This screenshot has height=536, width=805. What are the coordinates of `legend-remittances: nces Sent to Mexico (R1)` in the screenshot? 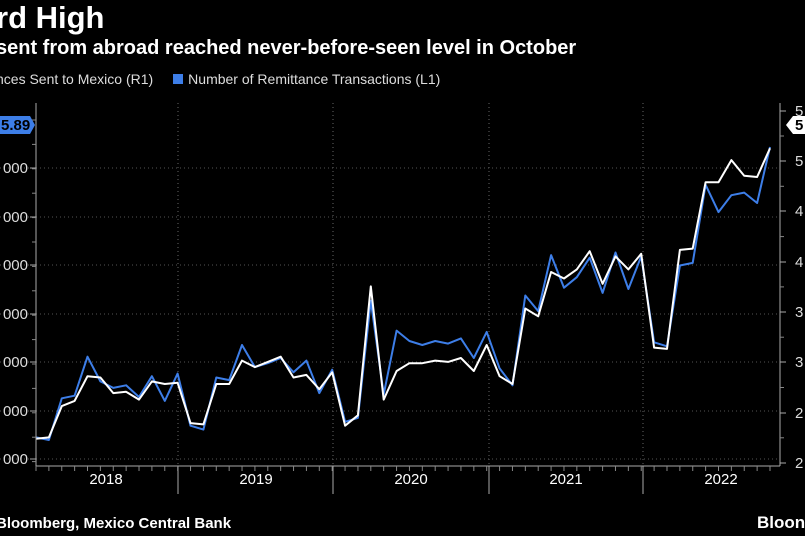 It's located at (77, 79).